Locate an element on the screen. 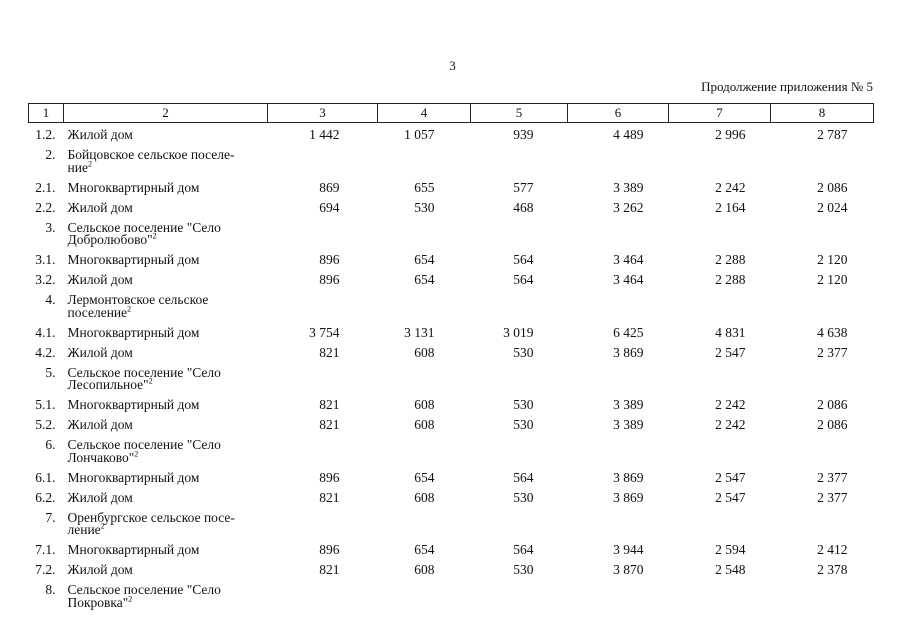 The height and width of the screenshot is (640, 905). row-value-col3: 694 is located at coordinates (329, 207).